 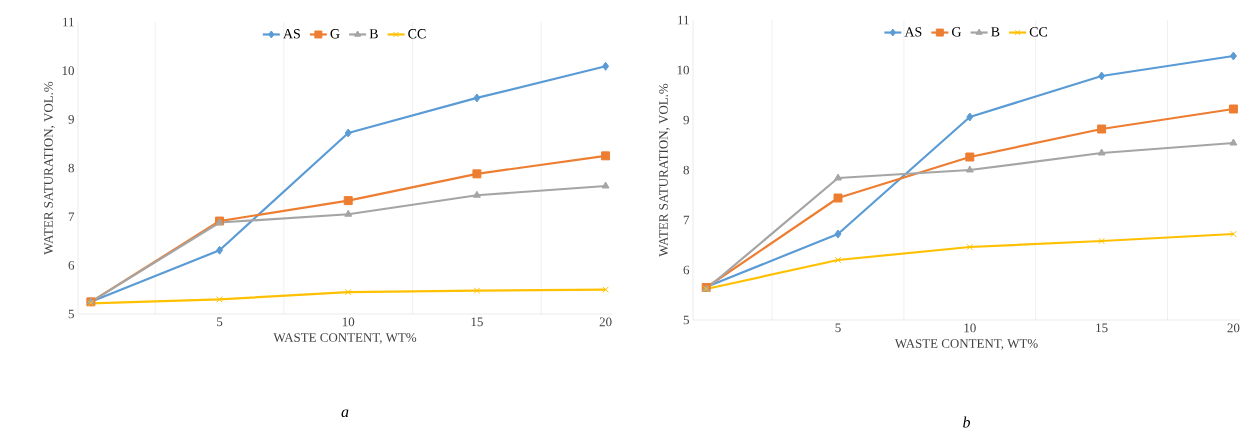 I want to click on y-tick-label: 5, so click(x=71, y=314).